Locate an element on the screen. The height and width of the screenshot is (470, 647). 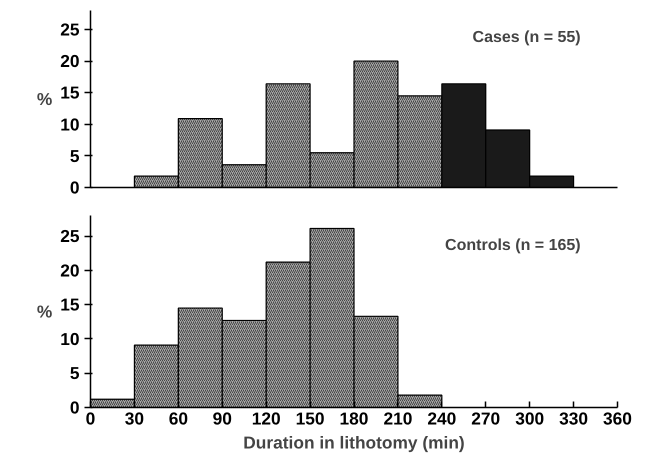
x-tick-label: 240 is located at coordinates (441, 418).